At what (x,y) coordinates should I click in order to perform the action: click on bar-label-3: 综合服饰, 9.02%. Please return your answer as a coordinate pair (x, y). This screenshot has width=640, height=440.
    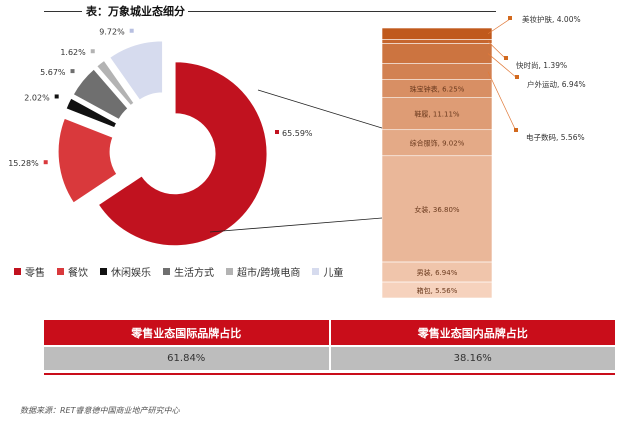
    Looking at the image, I should click on (437, 143).